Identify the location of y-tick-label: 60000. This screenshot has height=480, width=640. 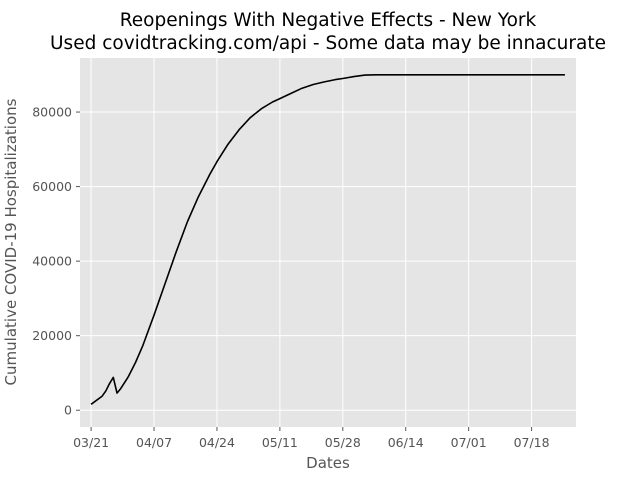
(52, 186).